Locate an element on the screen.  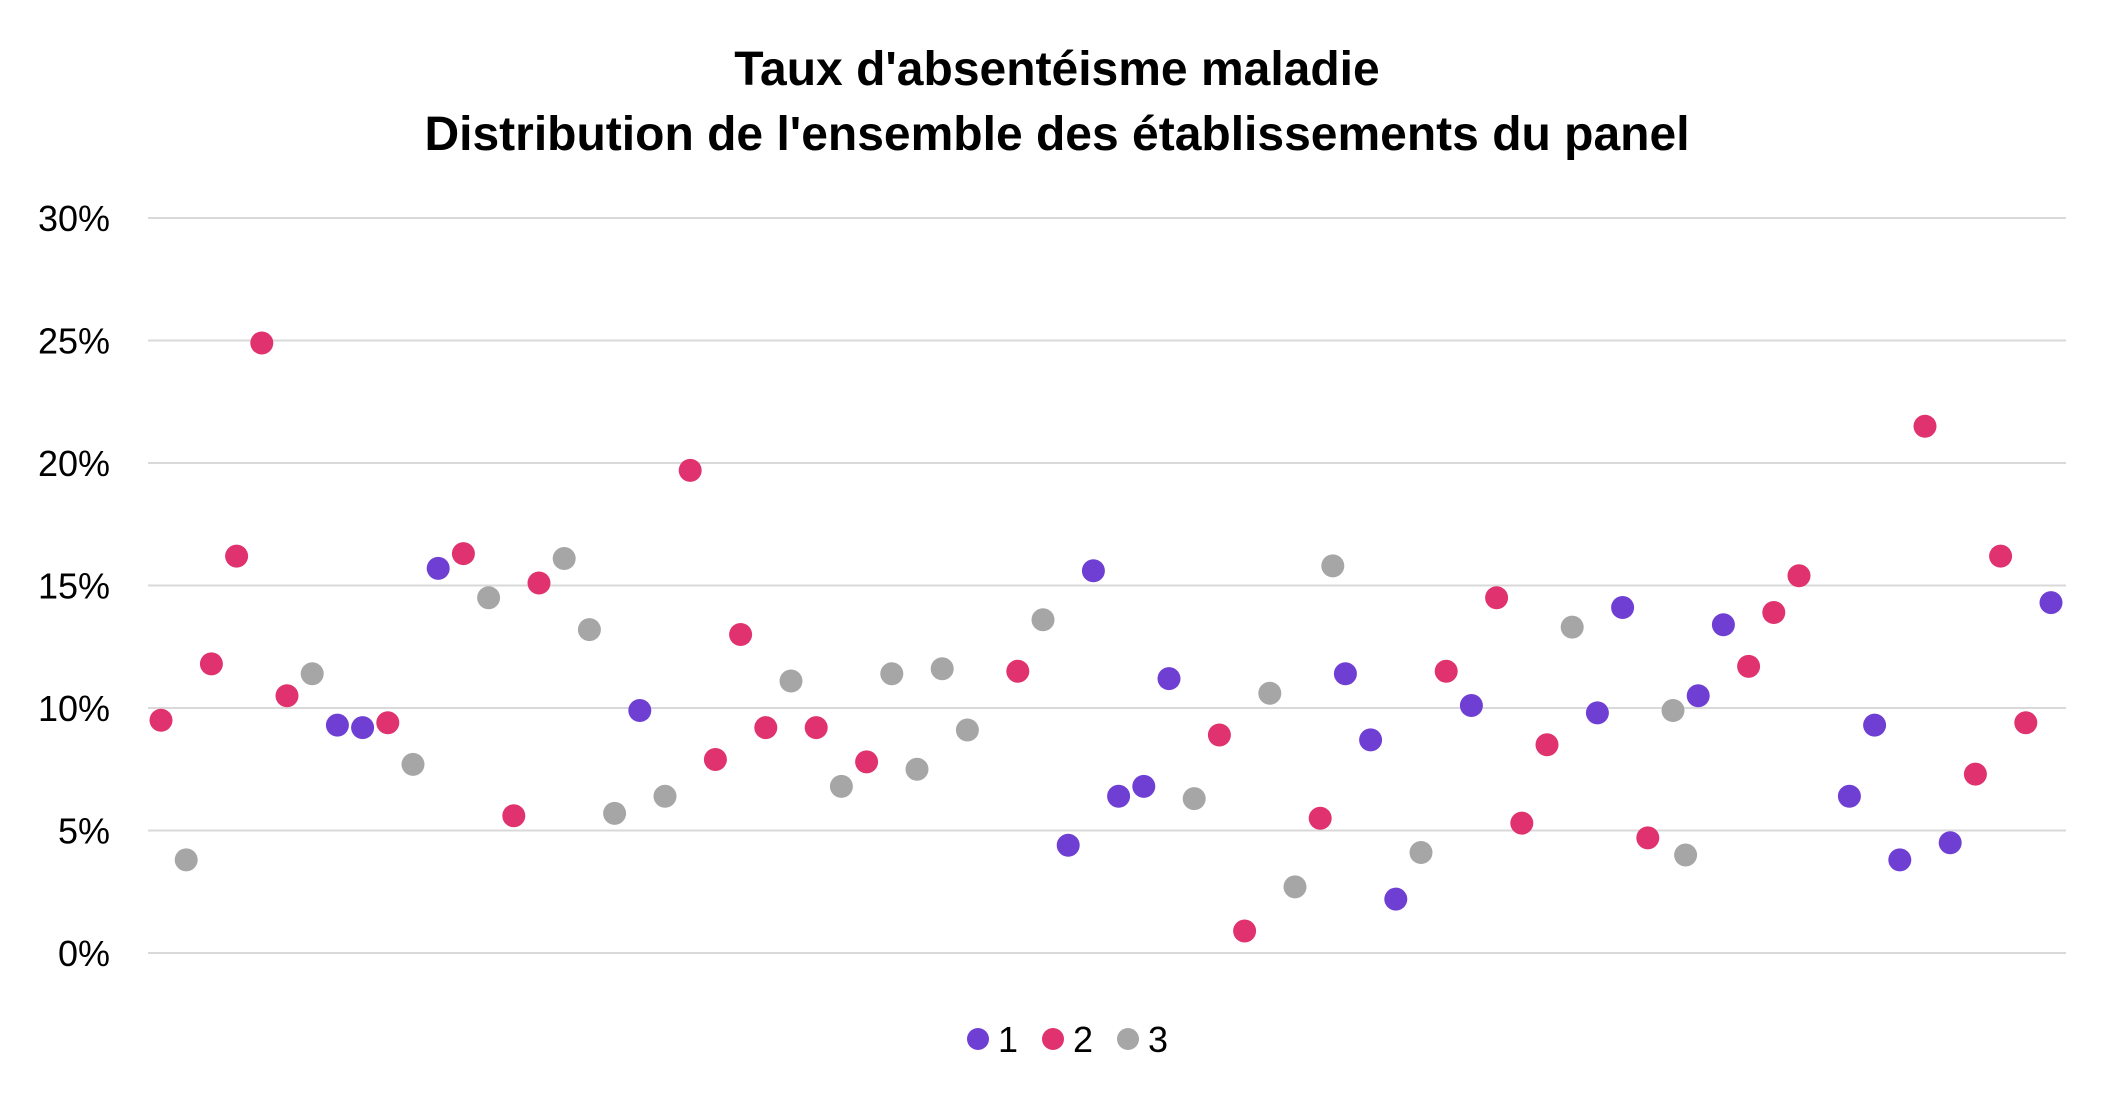
y-tick-label: 25% is located at coordinates (74, 341).